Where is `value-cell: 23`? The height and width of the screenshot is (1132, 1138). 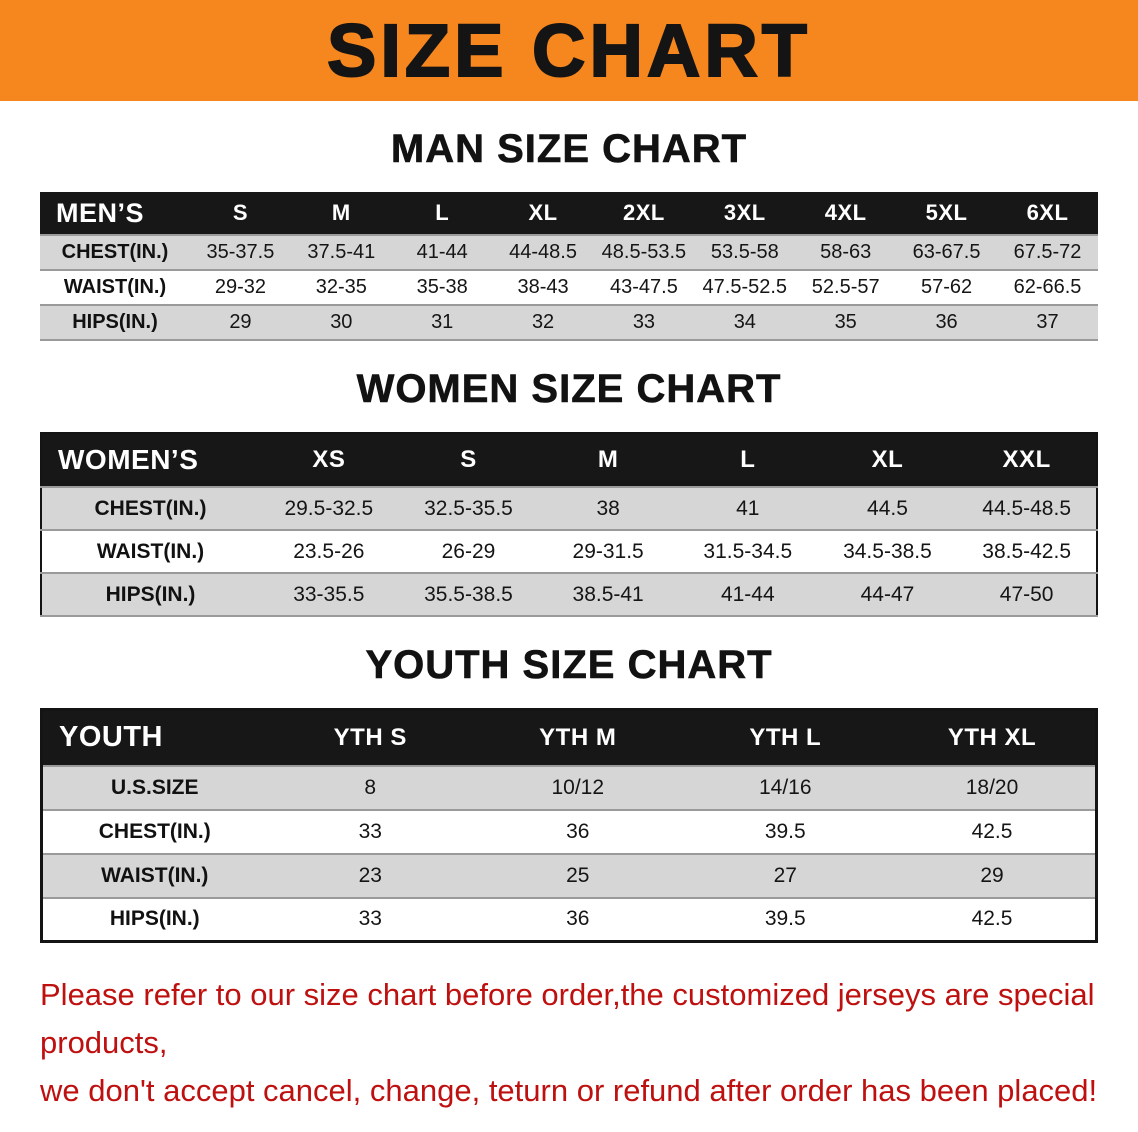 value-cell: 23 is located at coordinates (370, 875).